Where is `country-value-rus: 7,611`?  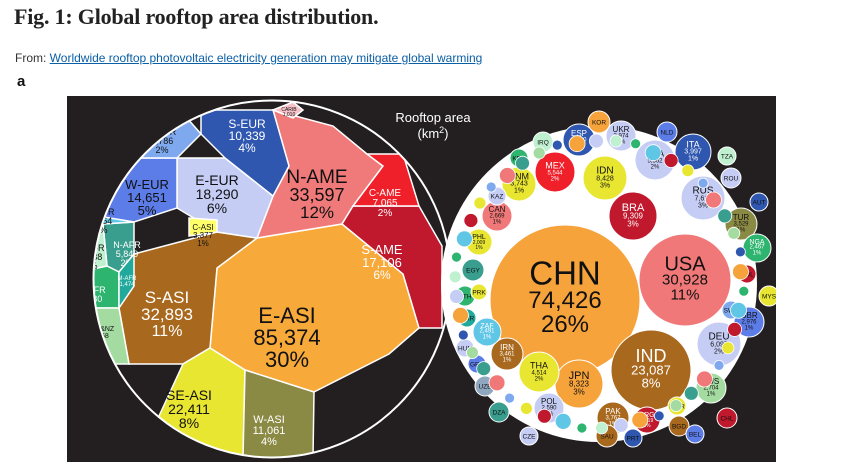 country-value-rus: 7,611 is located at coordinates (703, 199).